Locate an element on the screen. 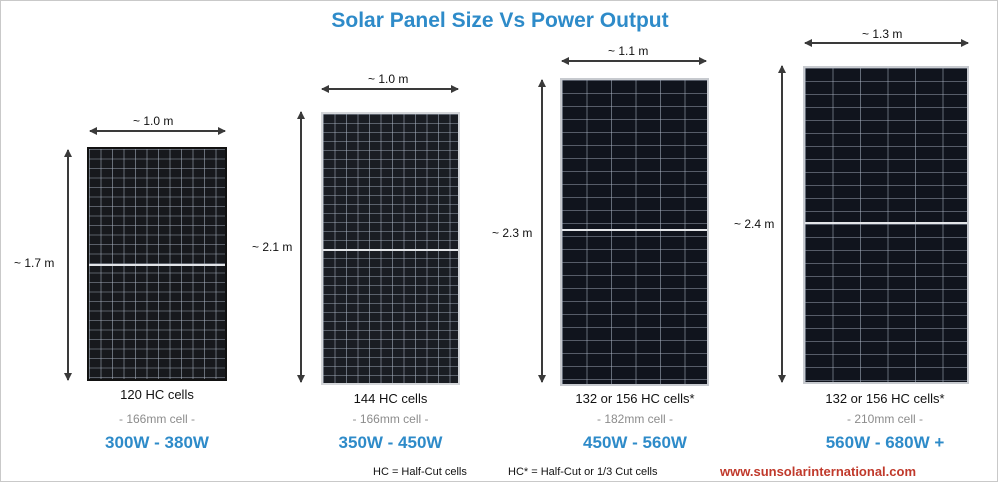 The height and width of the screenshot is (484, 1000). panel-4-height-label: ~ 2.4 m is located at coordinates (754, 224).